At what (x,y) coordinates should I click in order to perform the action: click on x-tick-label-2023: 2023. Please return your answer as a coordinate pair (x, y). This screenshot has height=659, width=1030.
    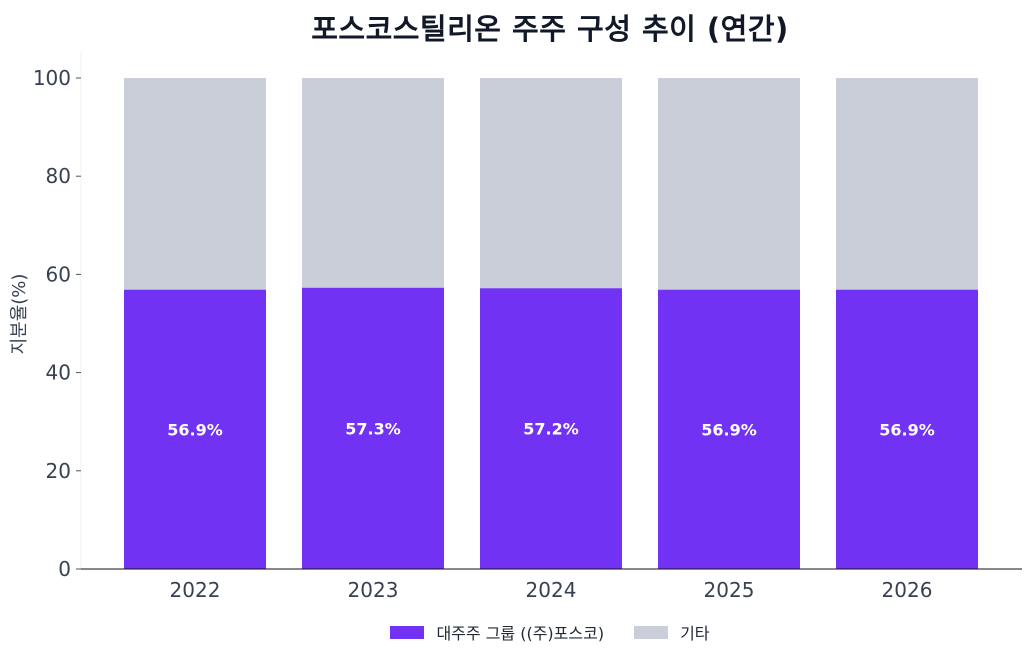
    Looking at the image, I should click on (373, 590).